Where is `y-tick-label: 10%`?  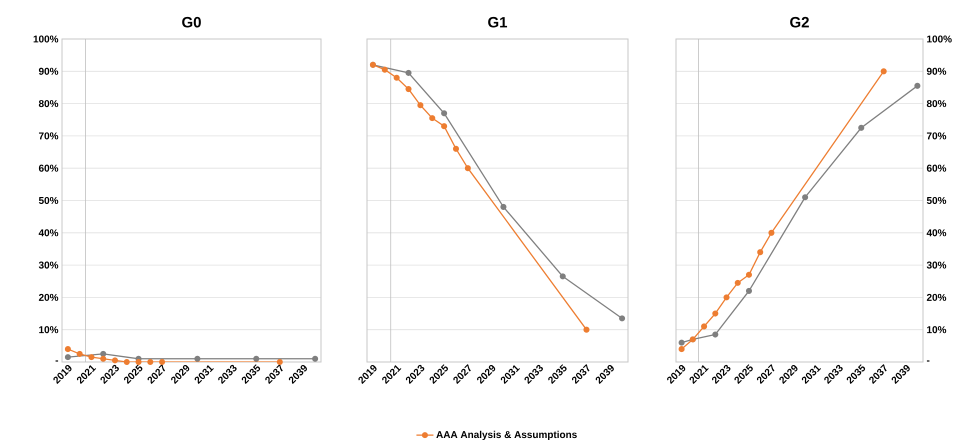 y-tick-label: 10% is located at coordinates (48, 329).